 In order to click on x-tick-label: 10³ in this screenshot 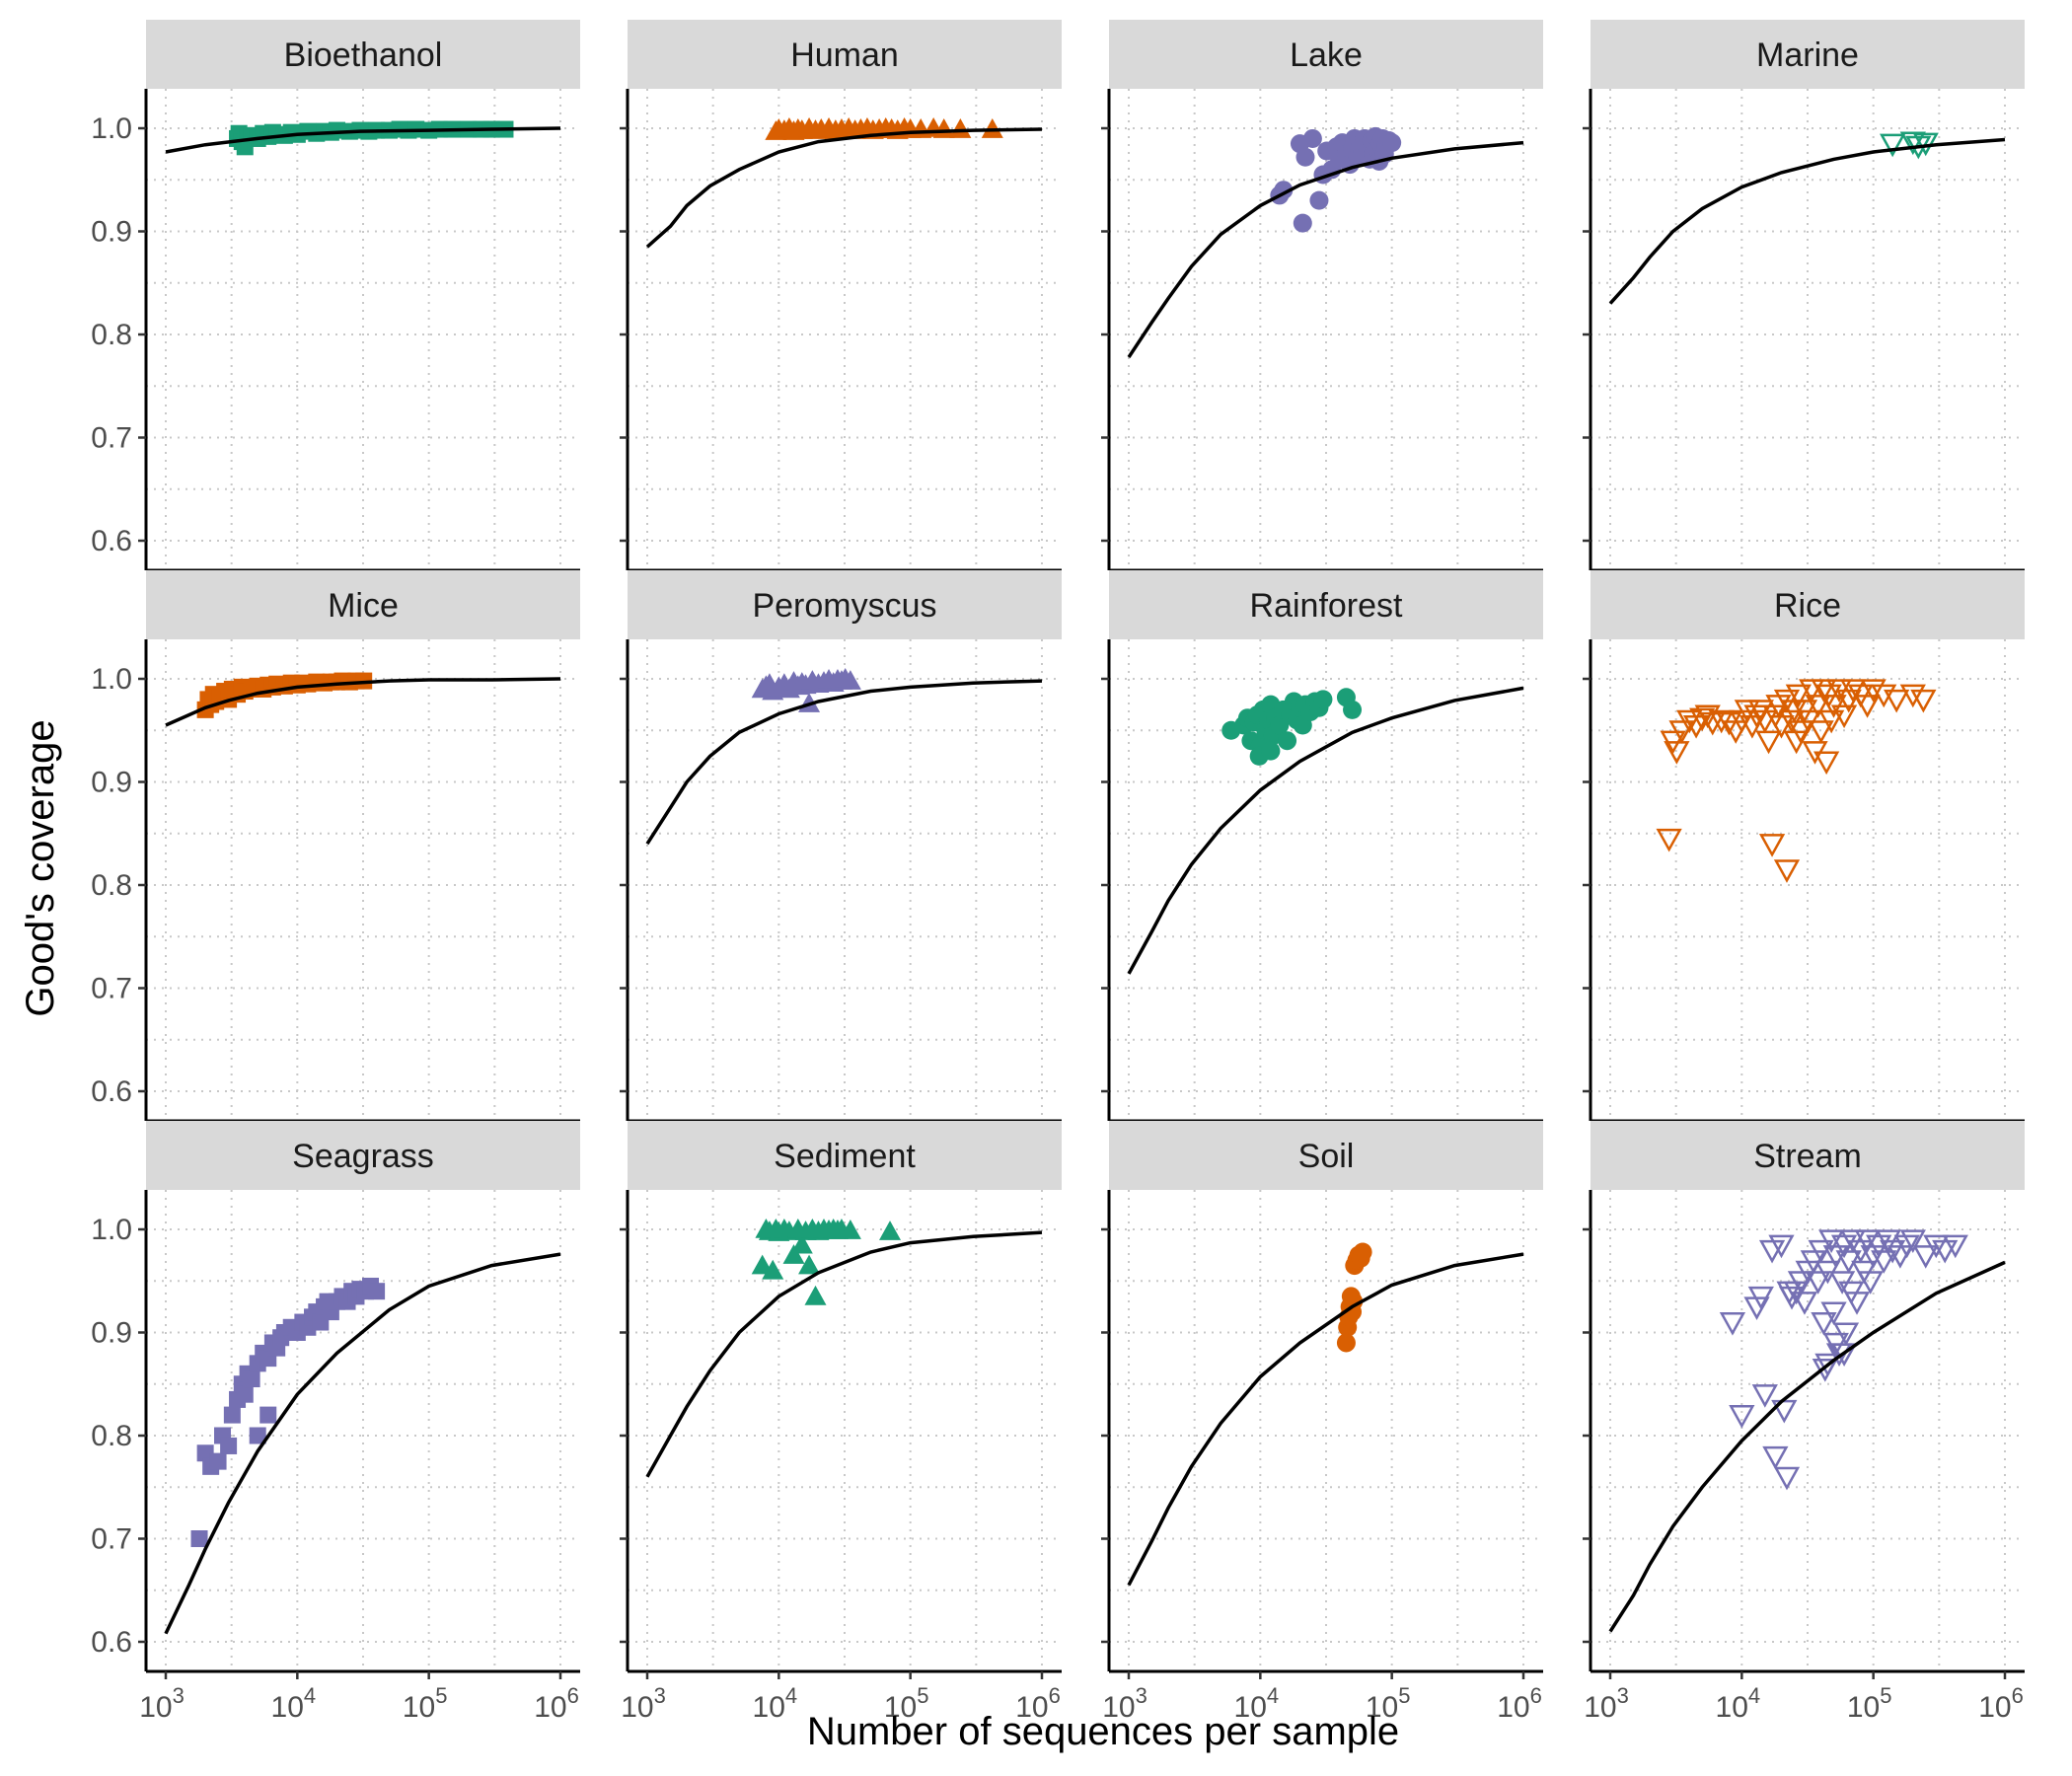, I will do `click(1607, 1704)`.